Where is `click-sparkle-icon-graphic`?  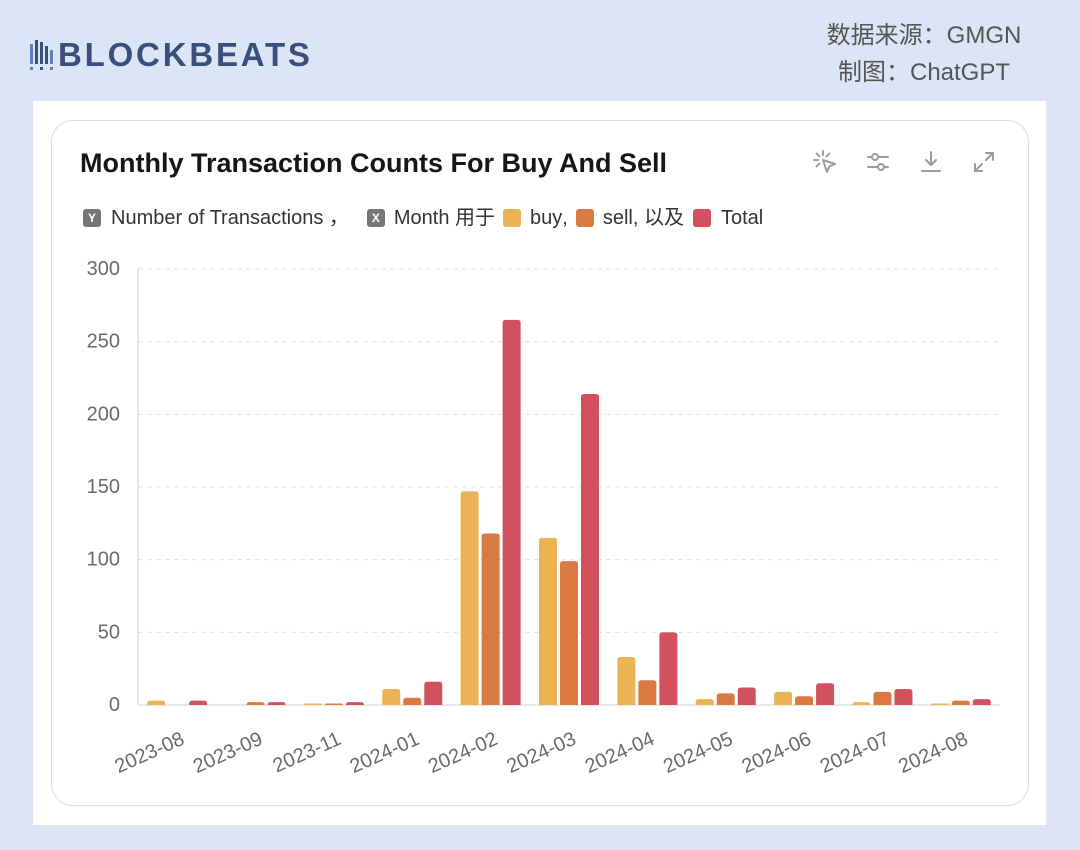 click-sparkle-icon-graphic is located at coordinates (825, 162).